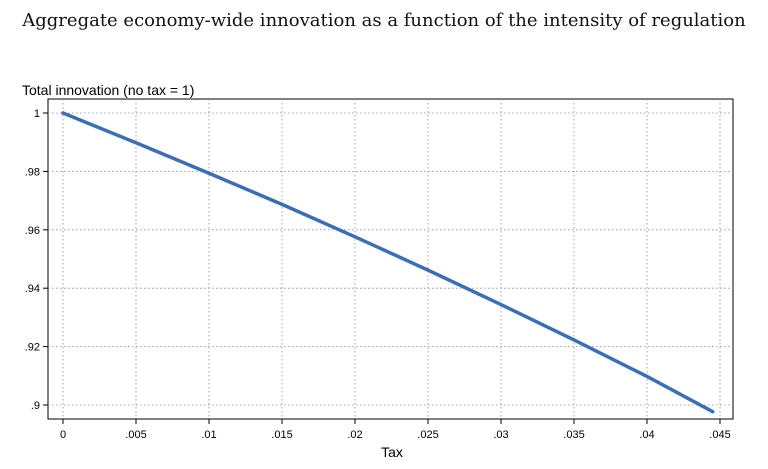 This screenshot has height=469, width=768. What do you see at coordinates (37, 114) in the screenshot?
I see `y-tick-label: 1` at bounding box center [37, 114].